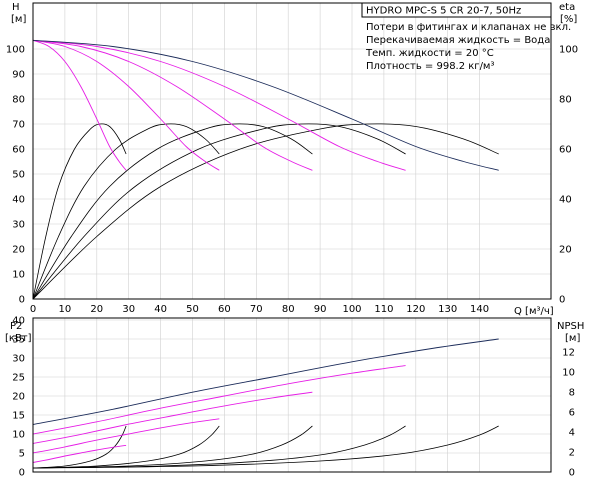 Image resolution: width=592 pixels, height=480 pixels. I want to click on head-curve-1-pumps, so click(79, 105).